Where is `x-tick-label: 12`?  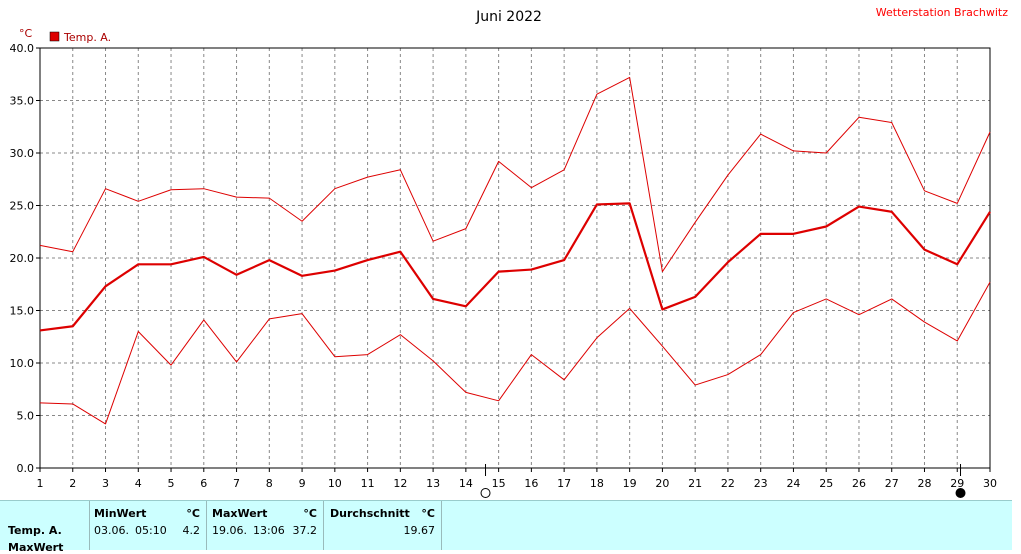 x-tick-label: 12 is located at coordinates (400, 483).